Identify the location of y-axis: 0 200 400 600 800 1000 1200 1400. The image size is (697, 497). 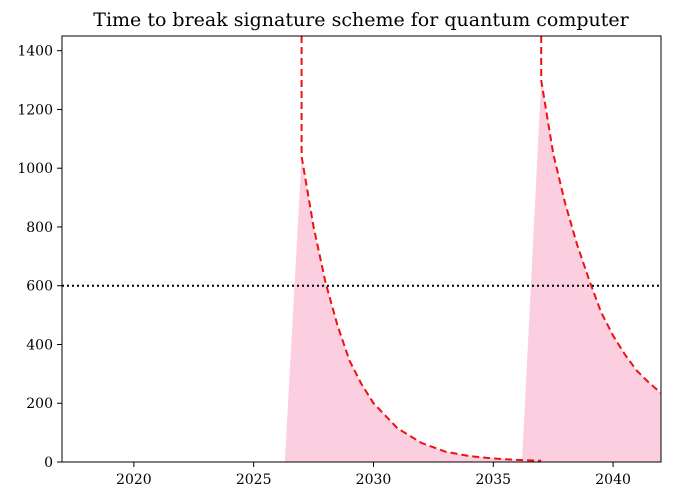
(39, 257).